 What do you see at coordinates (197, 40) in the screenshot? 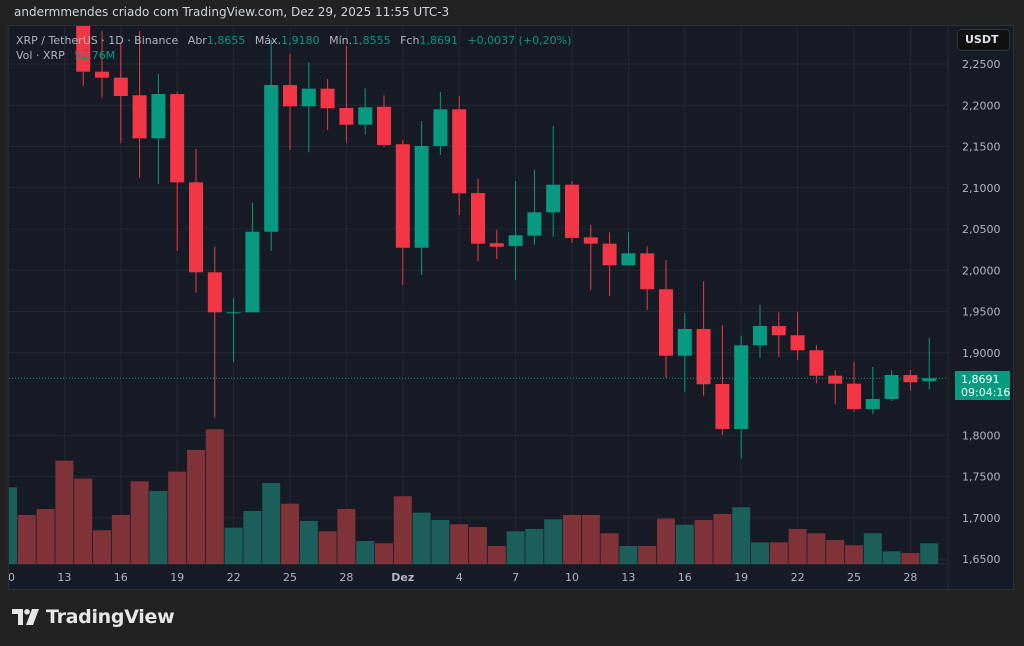
I see `open-label: Abr` at bounding box center [197, 40].